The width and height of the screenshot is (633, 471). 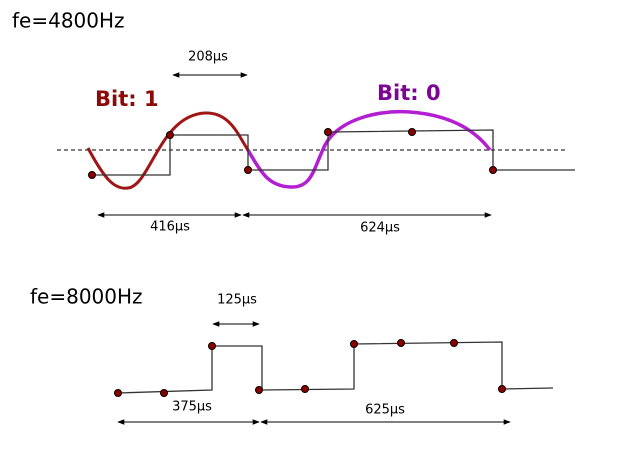 I want to click on label-125: 125µs, so click(x=237, y=300).